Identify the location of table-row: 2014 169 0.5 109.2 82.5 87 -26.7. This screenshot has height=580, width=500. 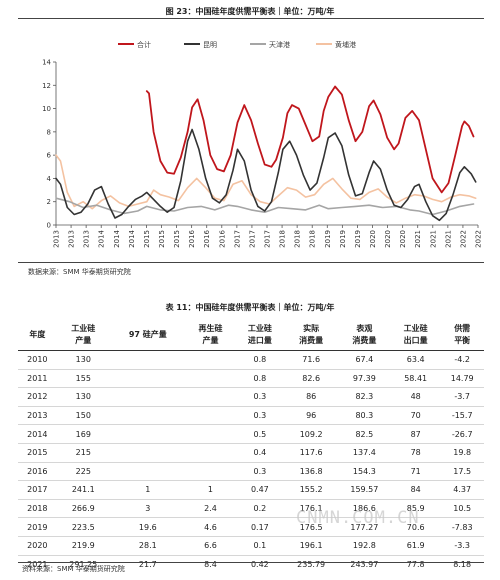
(251, 434).